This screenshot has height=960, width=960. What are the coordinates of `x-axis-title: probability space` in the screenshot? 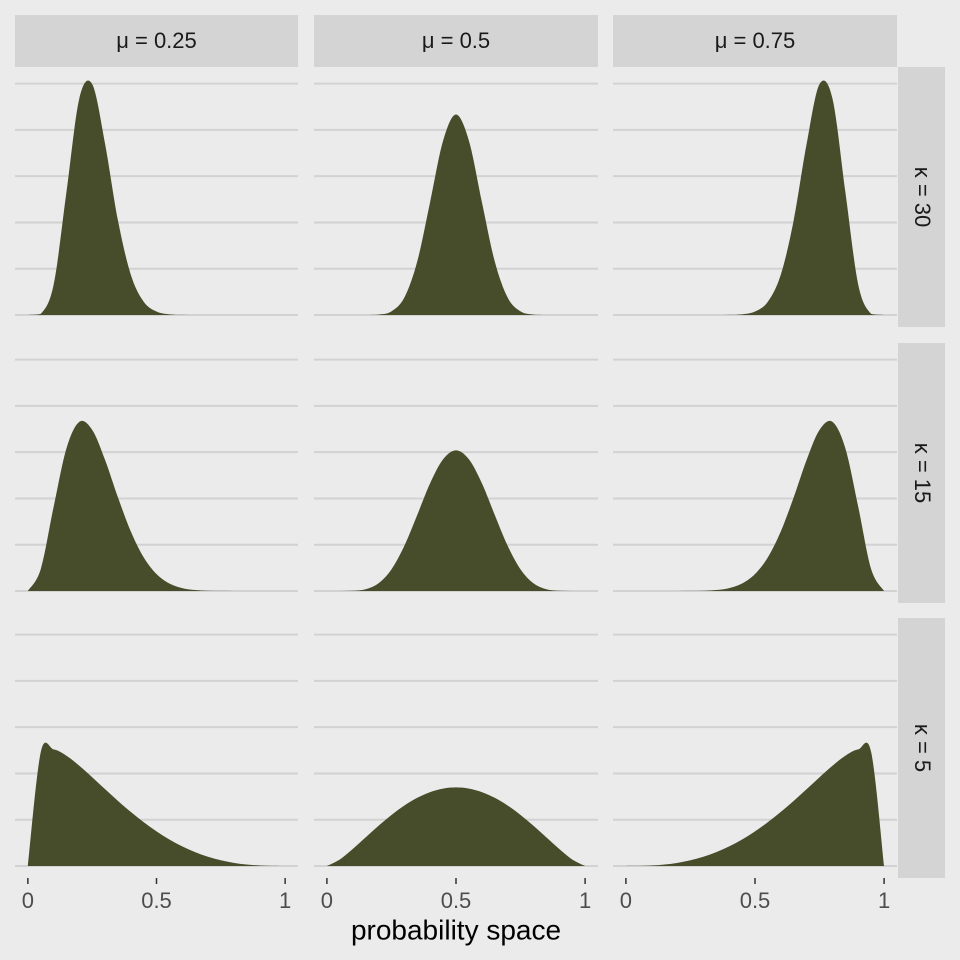 It's located at (456, 929).